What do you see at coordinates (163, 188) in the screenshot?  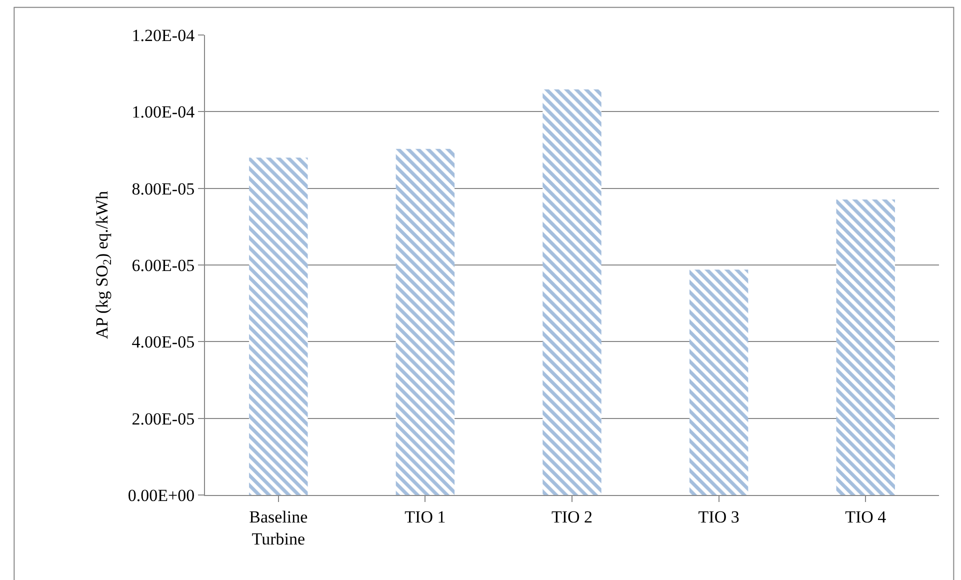 I see `y-tick-label: 8.00E-05` at bounding box center [163, 188].